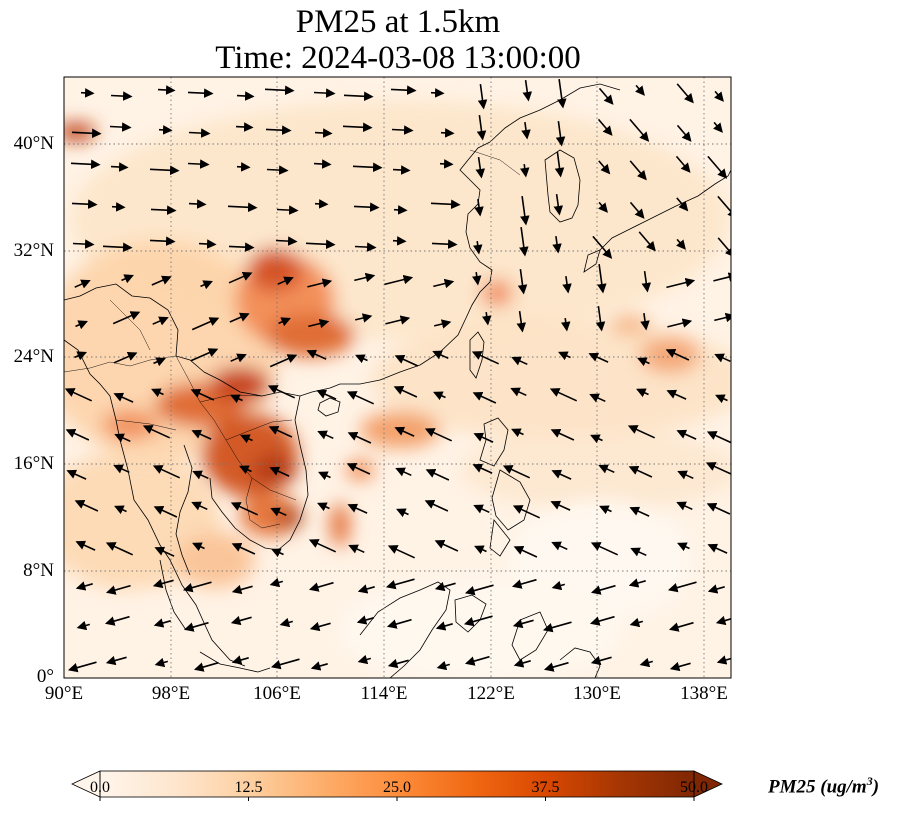 The width and height of the screenshot is (905, 836). I want to click on lat-tick-40n: 40°N, so click(33, 143).